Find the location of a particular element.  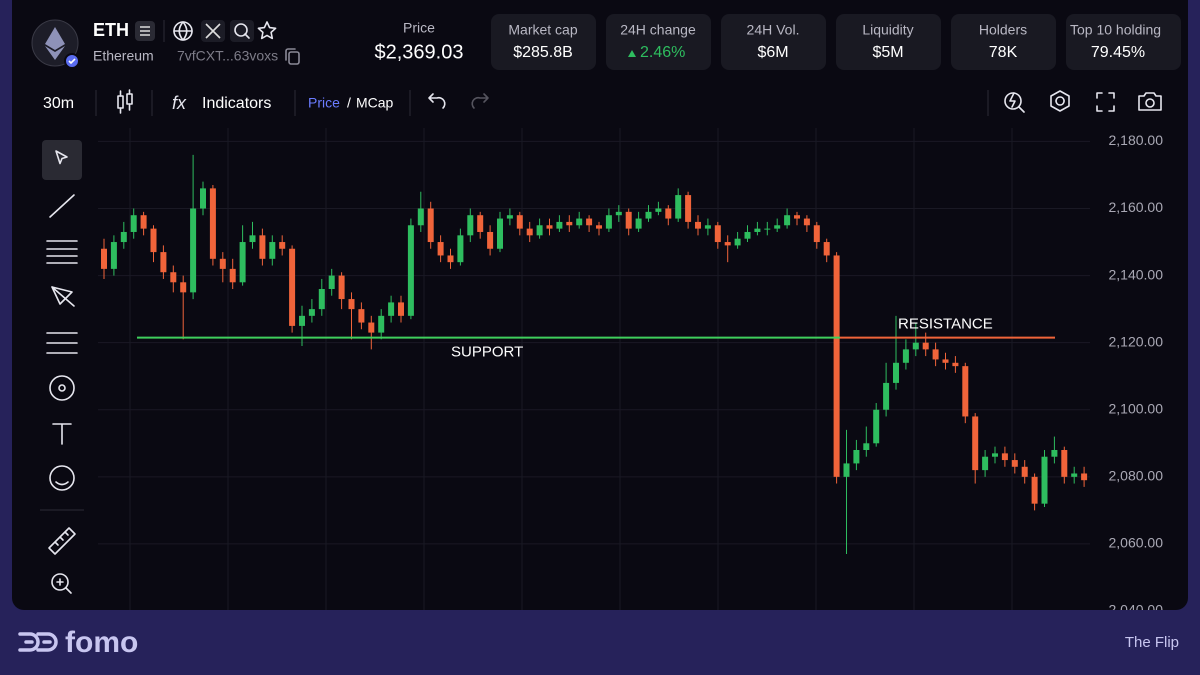

fx-icon: fx is located at coordinates (179, 103).